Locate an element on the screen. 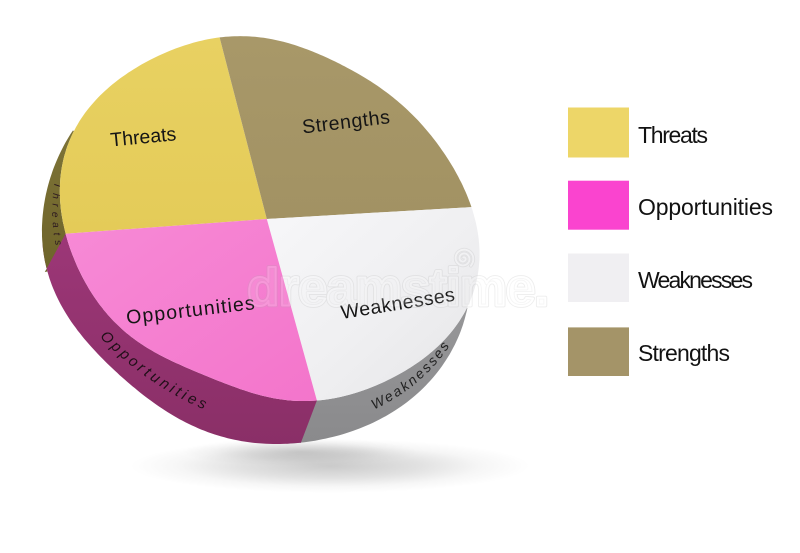 This screenshot has width=800, height=553. svg-text: Opportunities is located at coordinates (705, 207).